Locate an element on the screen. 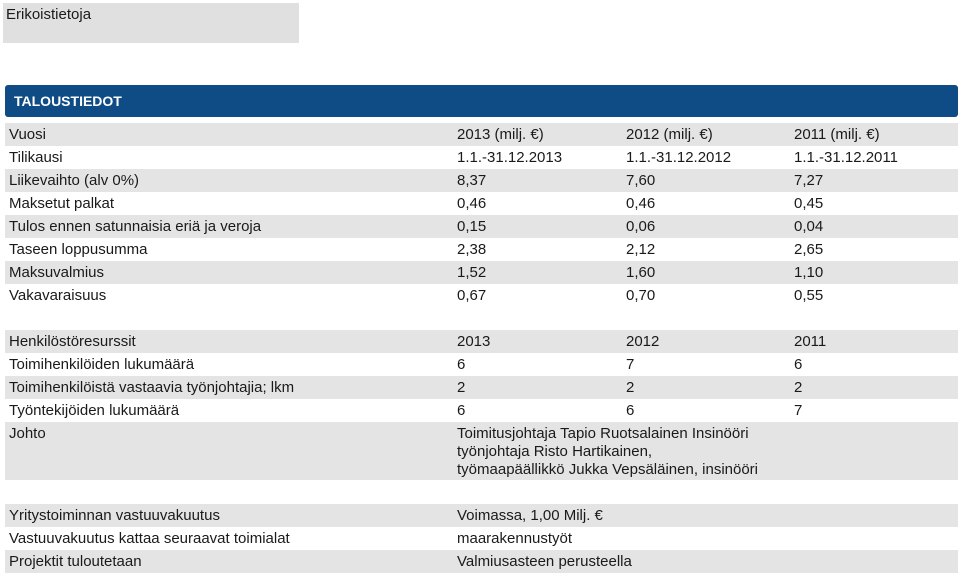 The height and width of the screenshot is (574, 960). personnel-value-2011: 7 is located at coordinates (798, 410).